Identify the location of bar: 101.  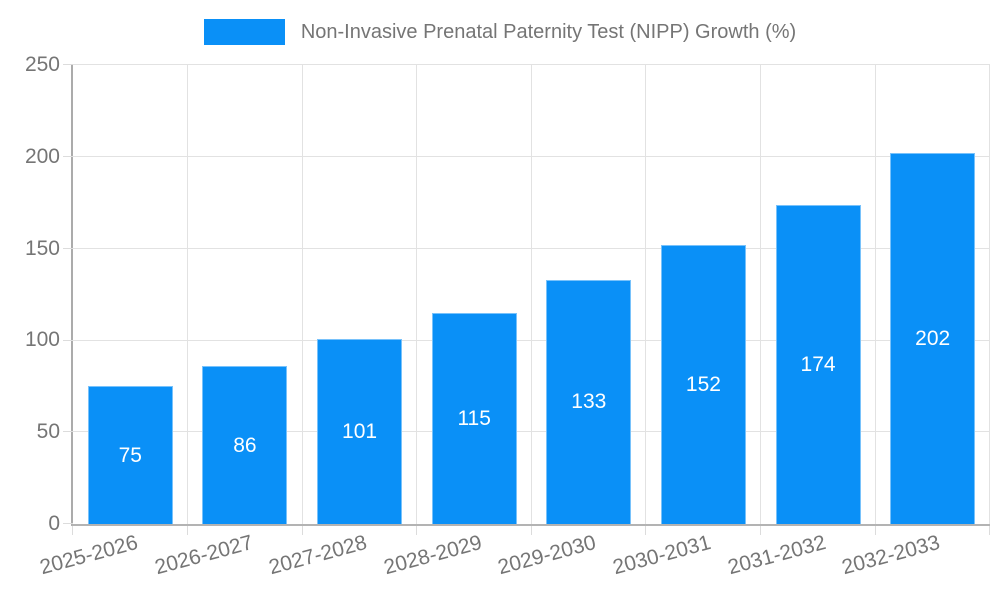
(360, 431).